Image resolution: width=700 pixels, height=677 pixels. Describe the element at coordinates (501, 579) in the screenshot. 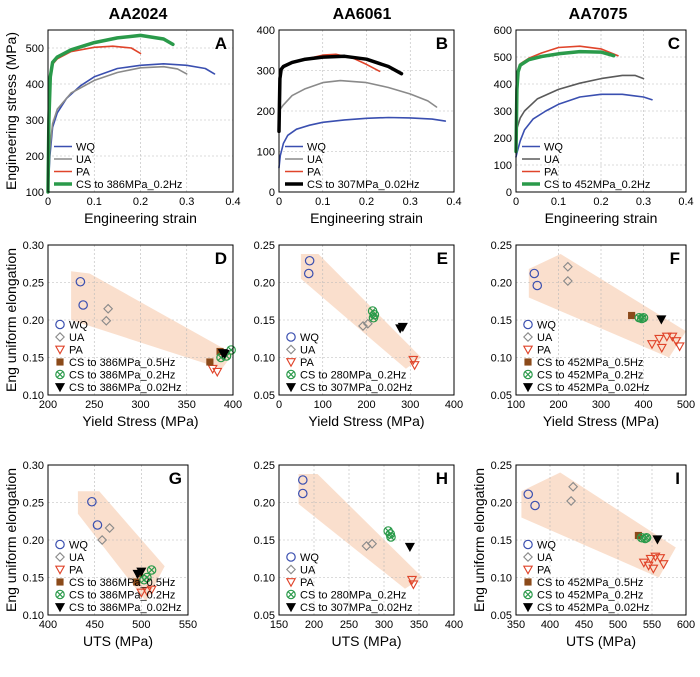

I see `y-tick-label-i-1: 0.10` at that location.